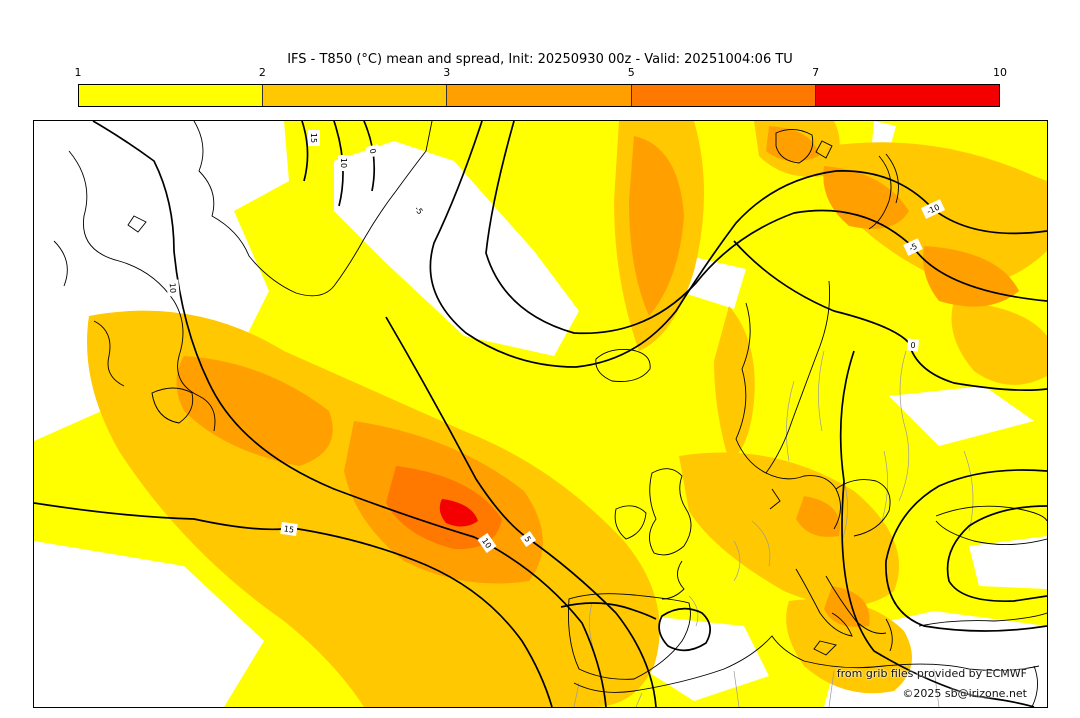  I want to click on colorbar-bar, so click(539, 95).